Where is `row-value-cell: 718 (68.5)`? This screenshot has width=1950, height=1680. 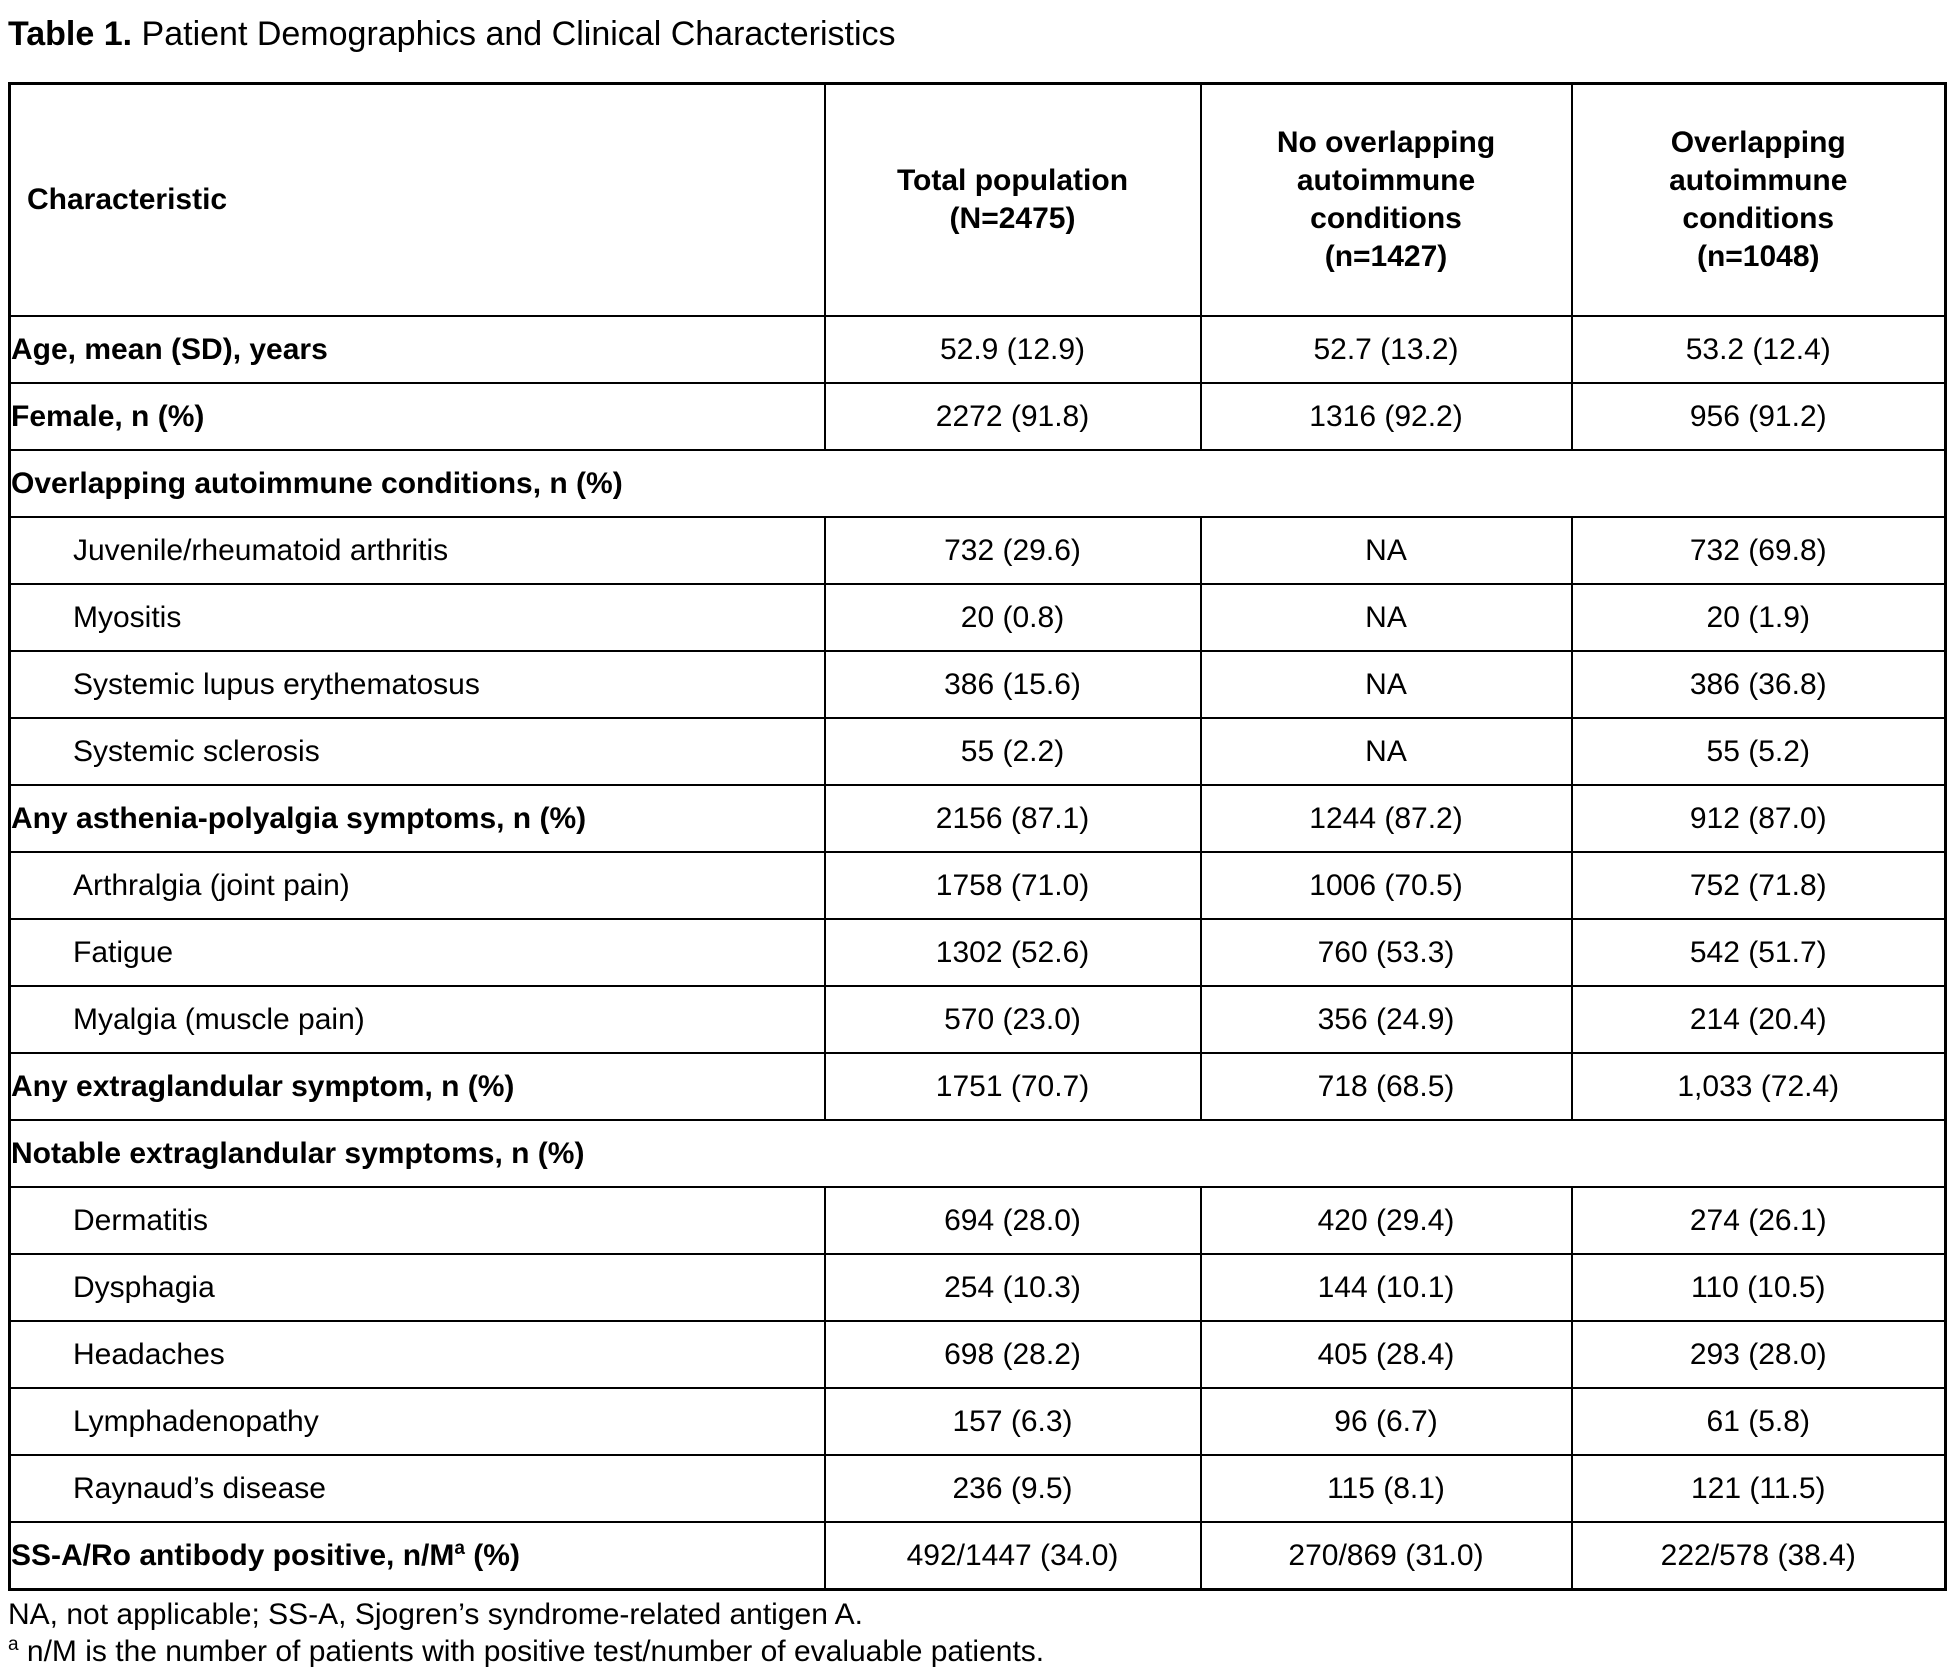 row-value-cell: 718 (68.5) is located at coordinates (1386, 1087).